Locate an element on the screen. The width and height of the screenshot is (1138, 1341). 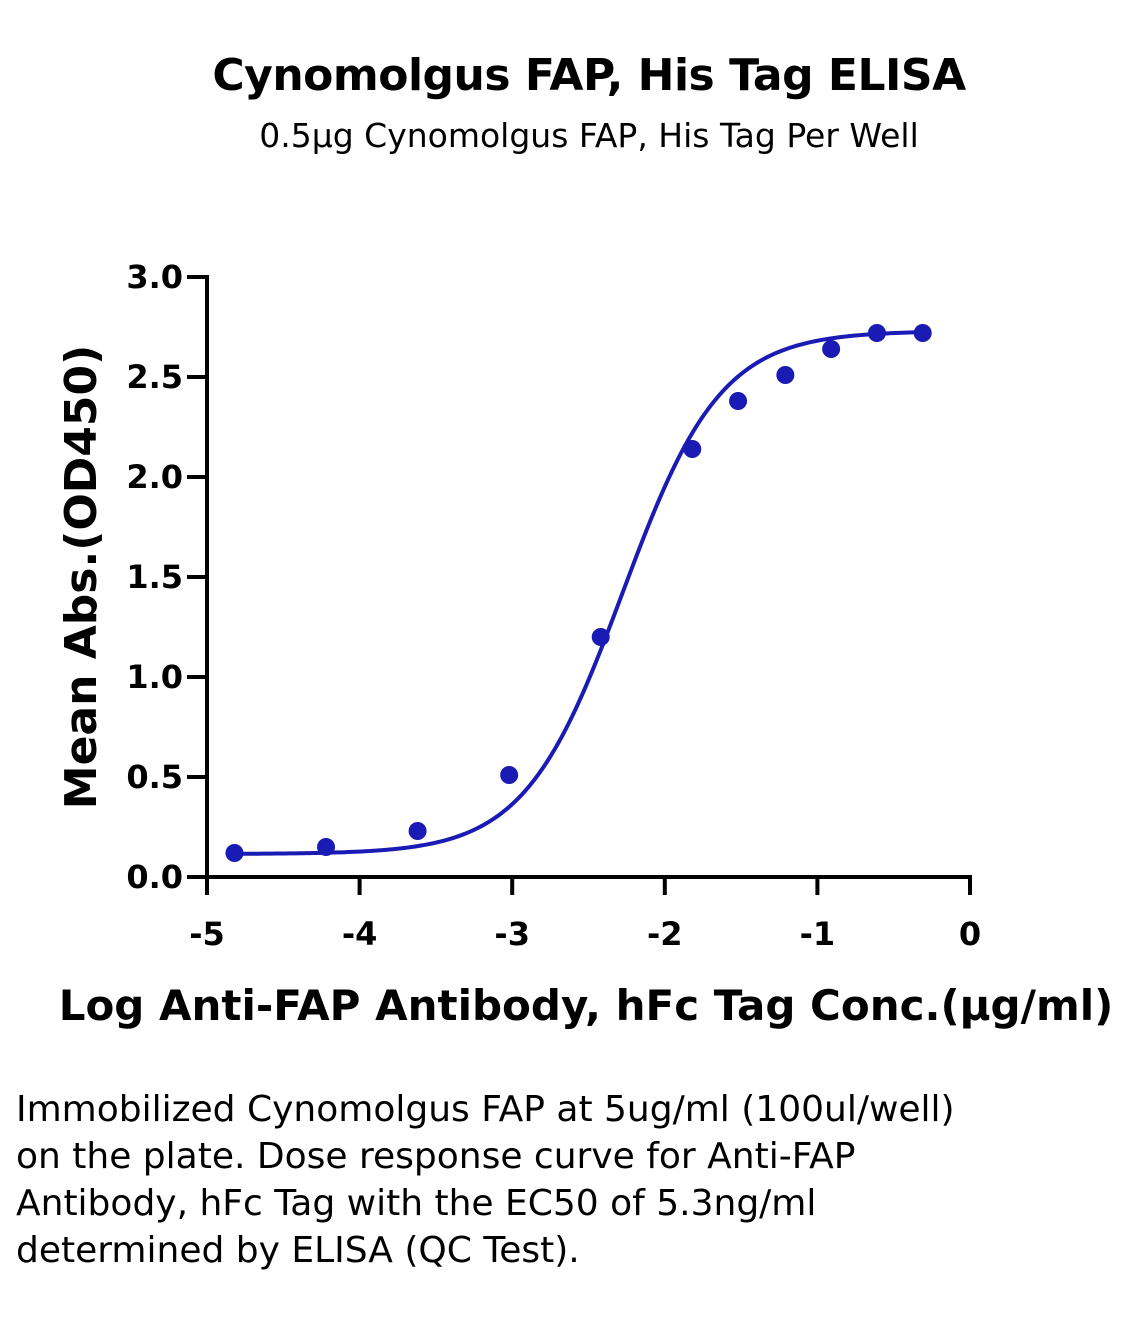
y-tick-label: 2.5 is located at coordinates (154, 377).